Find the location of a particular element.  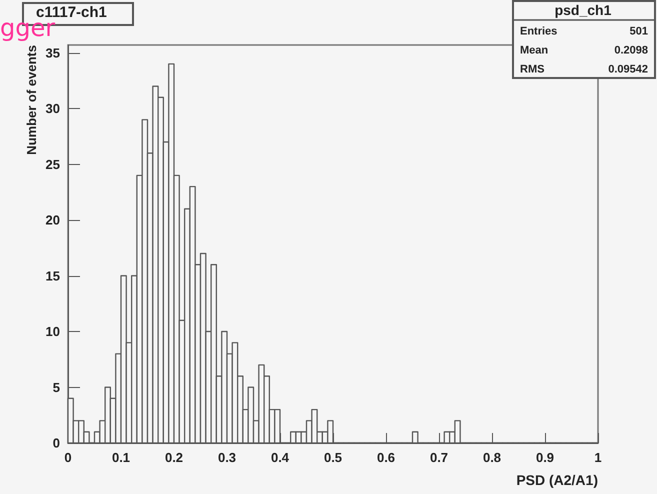

y-tick-label: 35 is located at coordinates (53, 52).